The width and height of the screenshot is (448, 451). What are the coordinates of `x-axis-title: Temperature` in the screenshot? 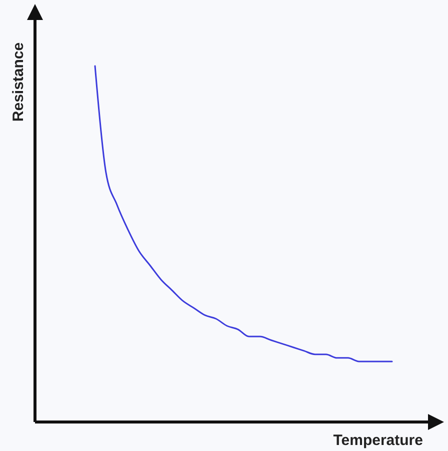 It's located at (378, 440).